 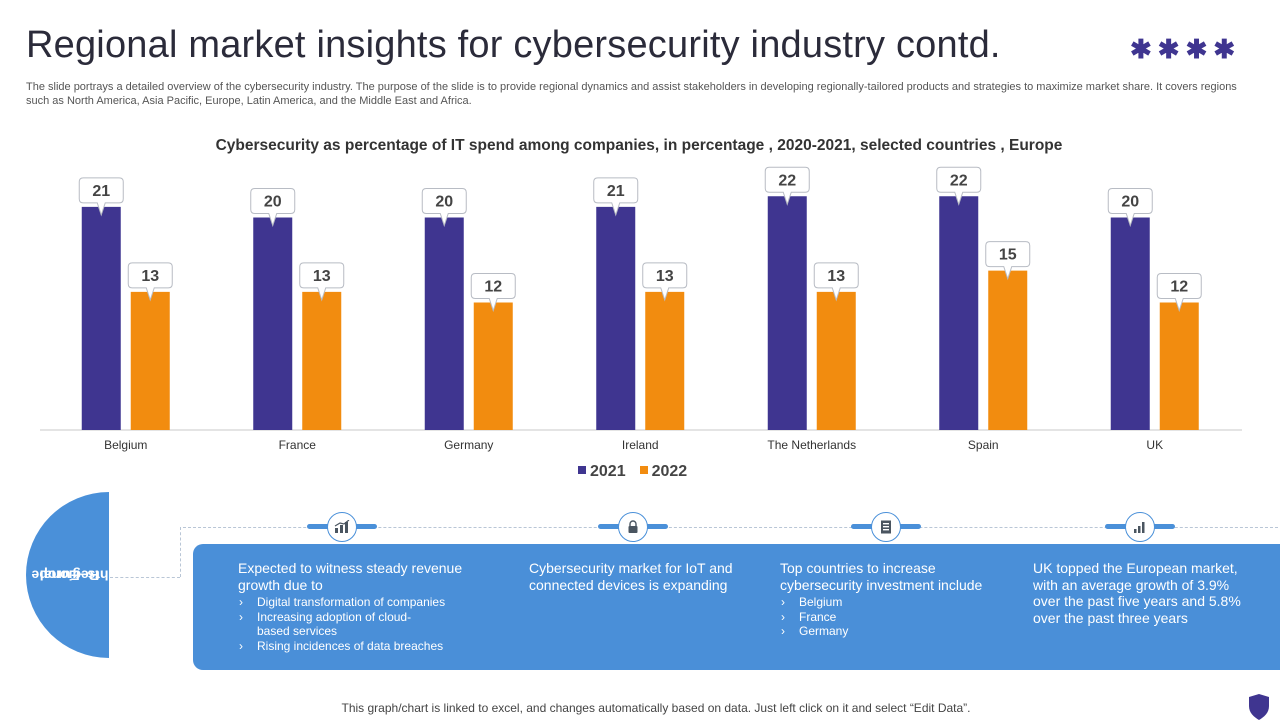 What do you see at coordinates (444, 324) in the screenshot?
I see `bar-2021-germany` at bounding box center [444, 324].